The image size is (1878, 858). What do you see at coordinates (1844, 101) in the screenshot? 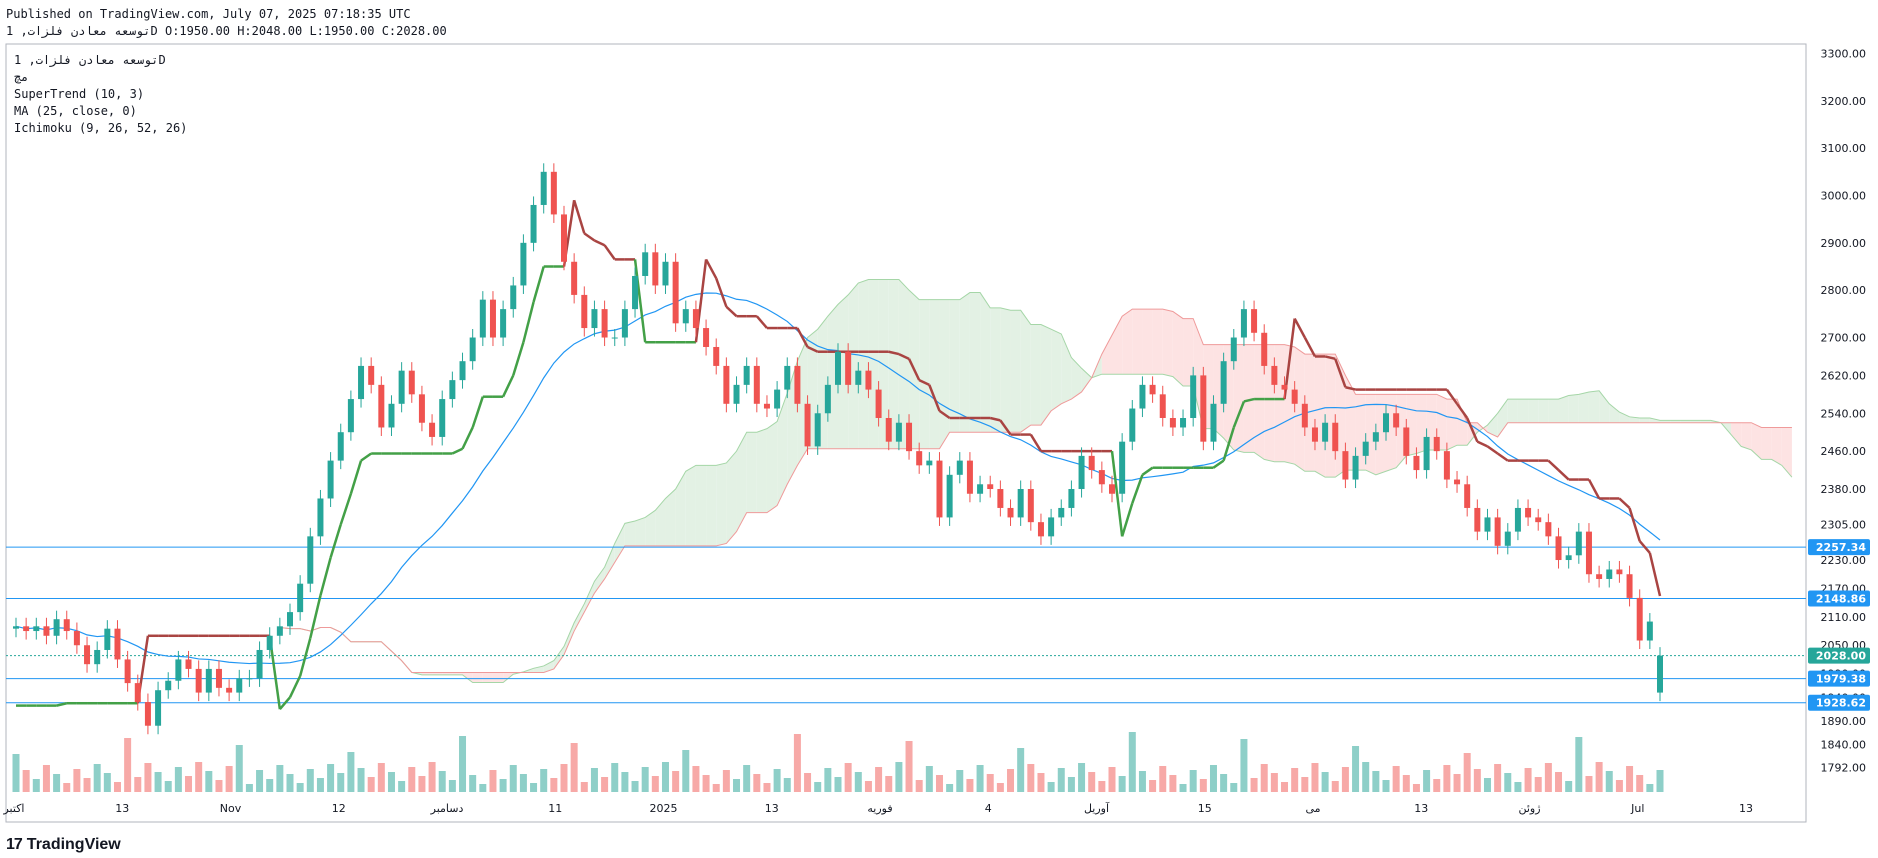
I see `price-tick-label: 3200.00` at bounding box center [1844, 101].